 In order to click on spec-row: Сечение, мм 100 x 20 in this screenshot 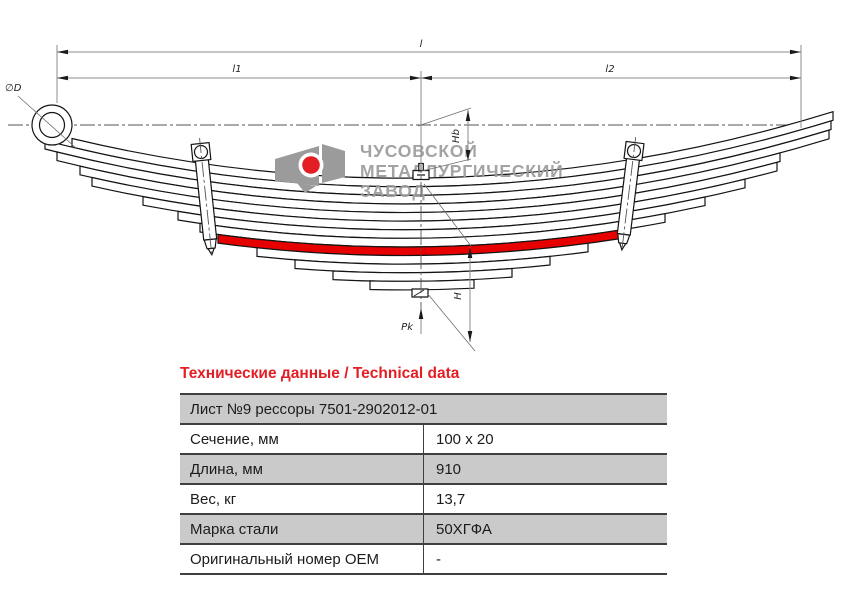, I will do `click(423, 438)`.